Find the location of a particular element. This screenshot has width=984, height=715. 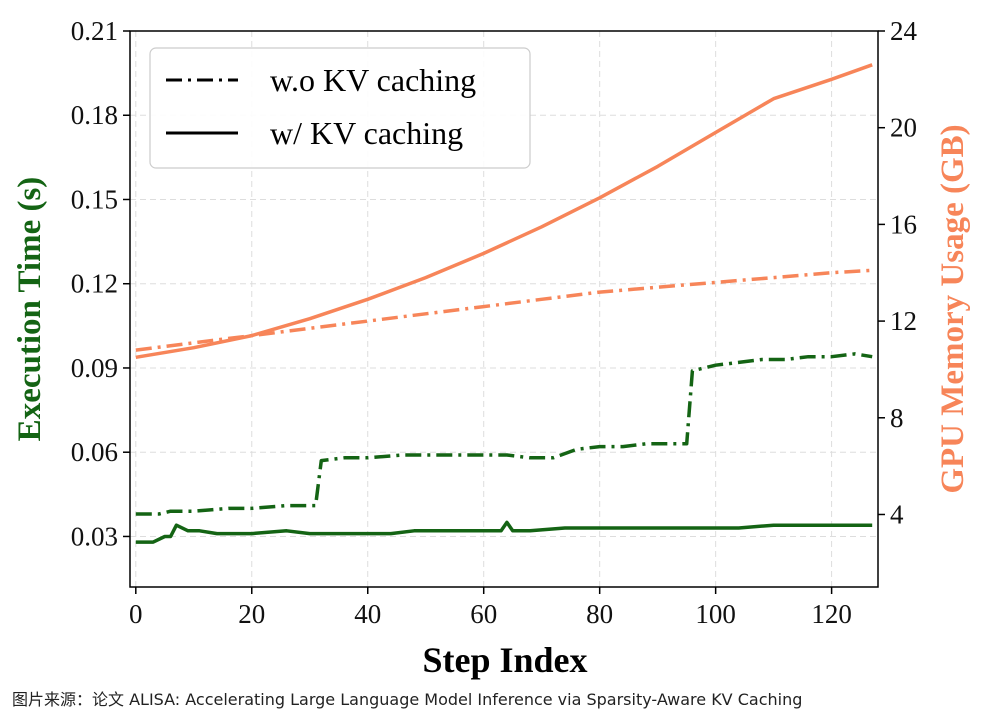

y-right-tick-label: 4 is located at coordinates (897, 514).